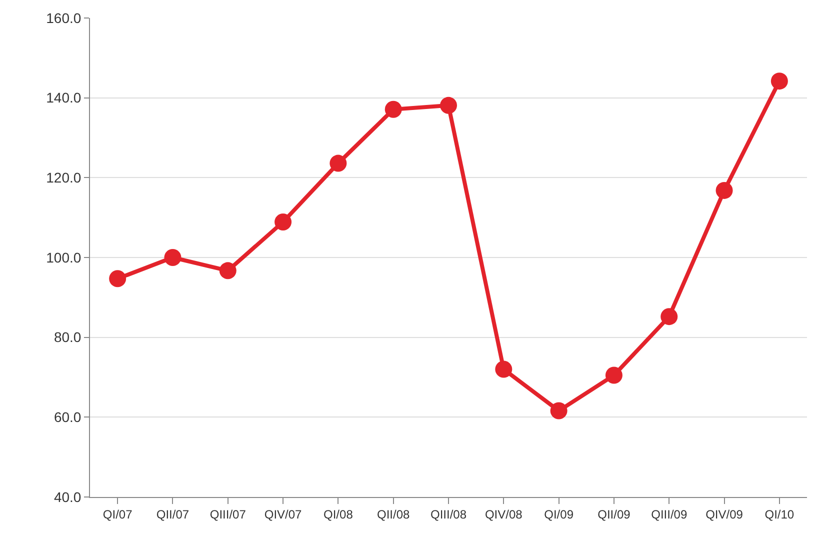 This screenshot has width=817, height=537. What do you see at coordinates (68, 496) in the screenshot?
I see `y-tick-label: 40.0` at bounding box center [68, 496].